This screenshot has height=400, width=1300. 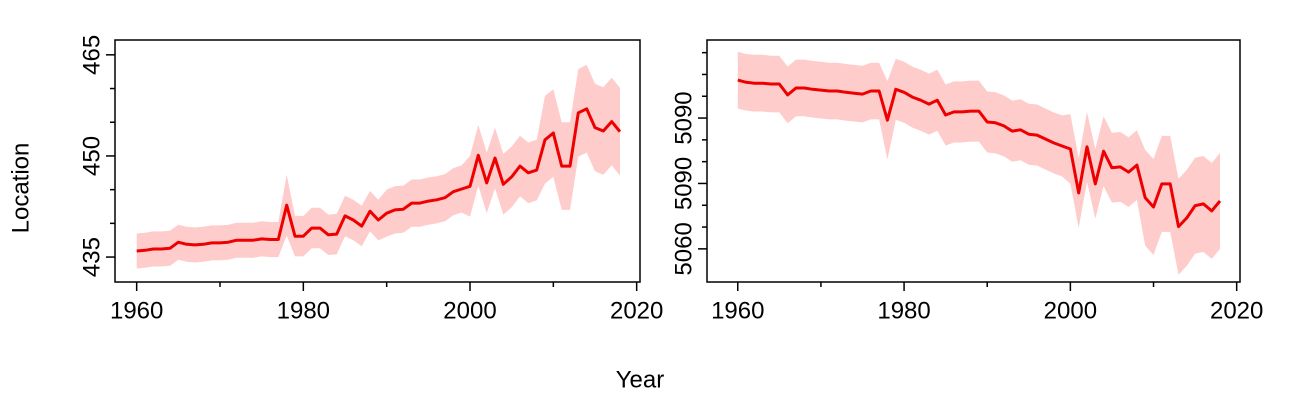 I want to click on y-axis-label: Location, so click(x=20, y=188).